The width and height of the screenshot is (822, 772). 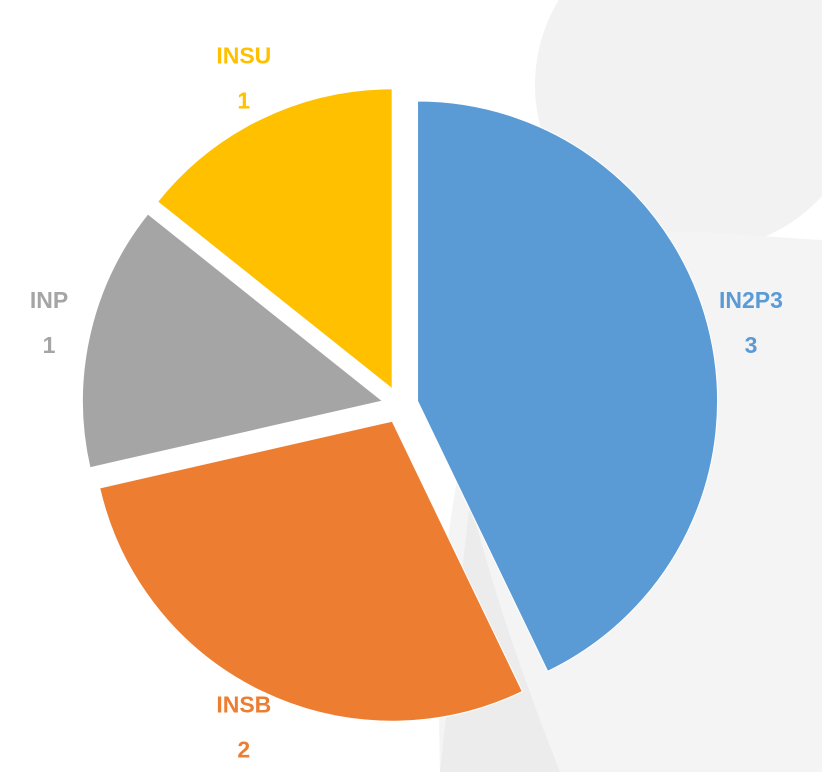 I want to click on slice-label: INP, so click(x=49, y=300).